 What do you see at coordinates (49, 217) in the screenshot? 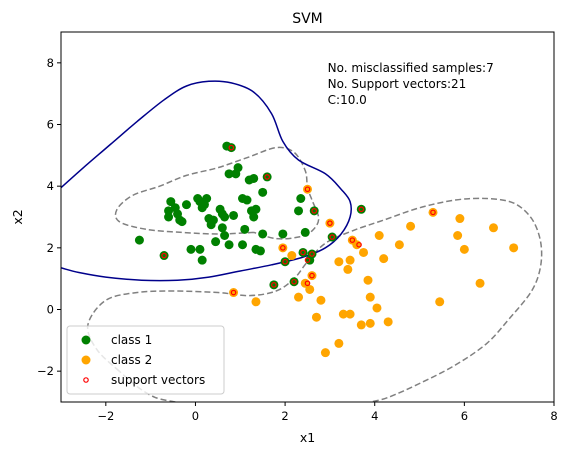
I see `y-axis: −2 0 2 4 6 8` at bounding box center [49, 217].